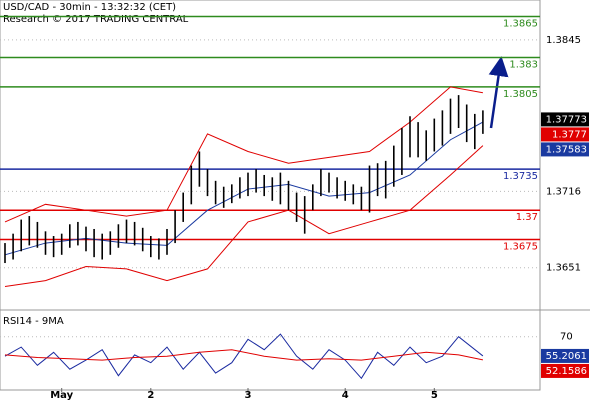 This screenshot has height=400, width=590. Describe the element at coordinates (563, 268) in the screenshot. I see `y-tick-label: 1.3651` at that location.